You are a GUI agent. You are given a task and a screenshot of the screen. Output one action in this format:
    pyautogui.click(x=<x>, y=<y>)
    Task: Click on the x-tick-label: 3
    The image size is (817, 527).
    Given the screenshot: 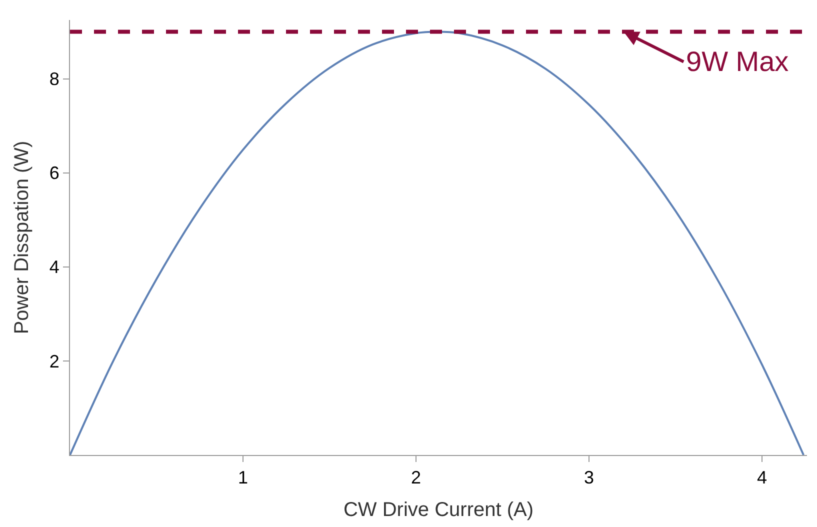 What is the action you would take?
    pyautogui.click(x=589, y=478)
    